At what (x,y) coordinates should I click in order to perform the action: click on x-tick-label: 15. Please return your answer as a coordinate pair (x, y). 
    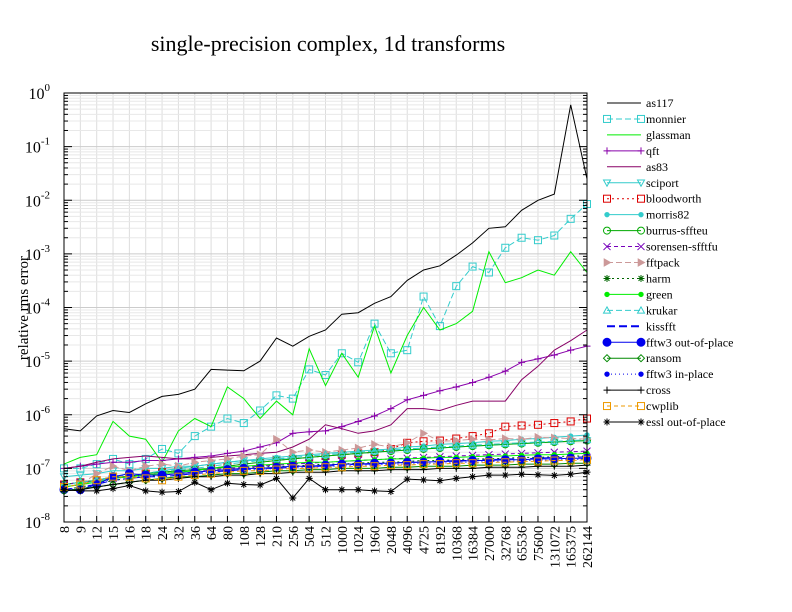
    Looking at the image, I should click on (114, 533).